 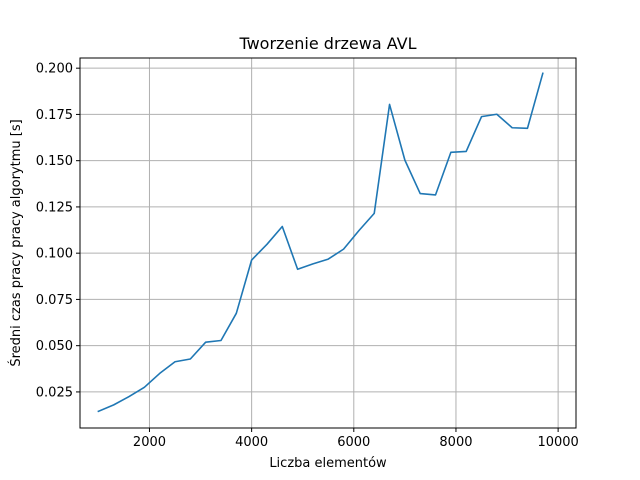 I want to click on y-tick-label: 0.175, so click(x=54, y=115).